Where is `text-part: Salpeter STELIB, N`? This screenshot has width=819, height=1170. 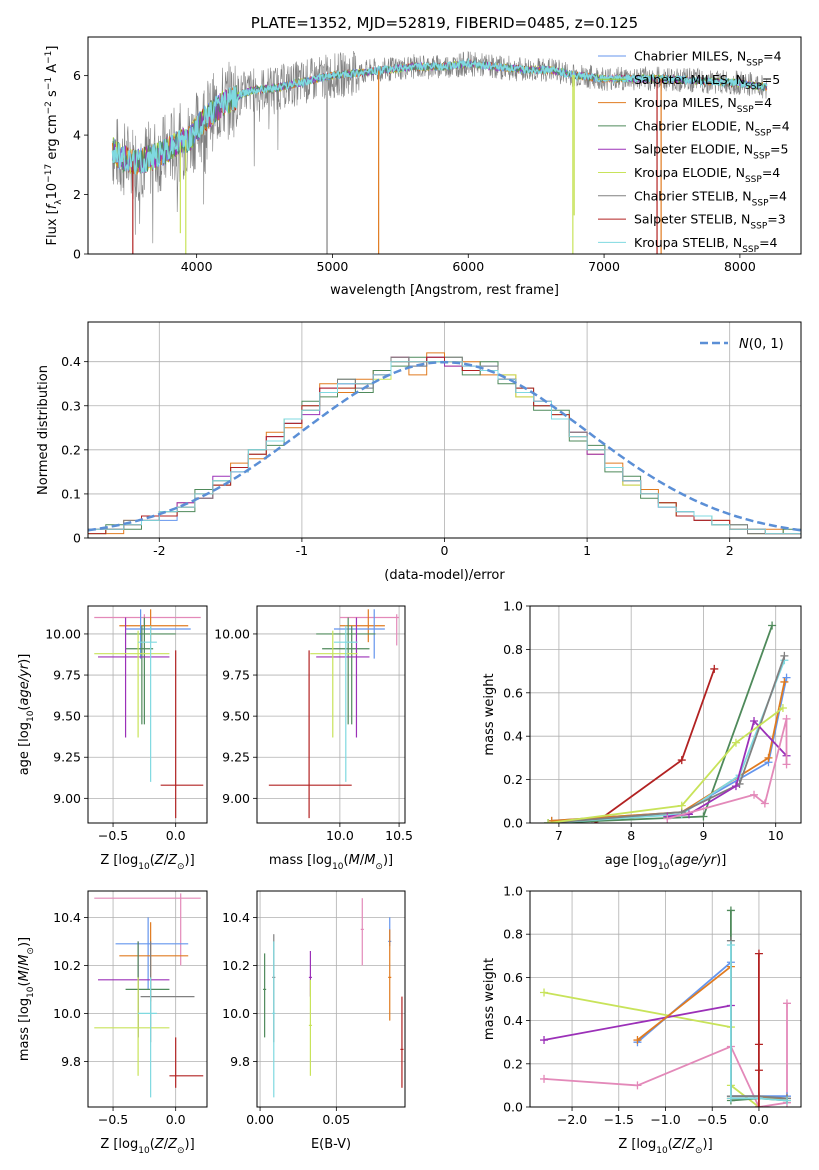
text-part: Salpeter STELIB, N is located at coordinates (692, 219).